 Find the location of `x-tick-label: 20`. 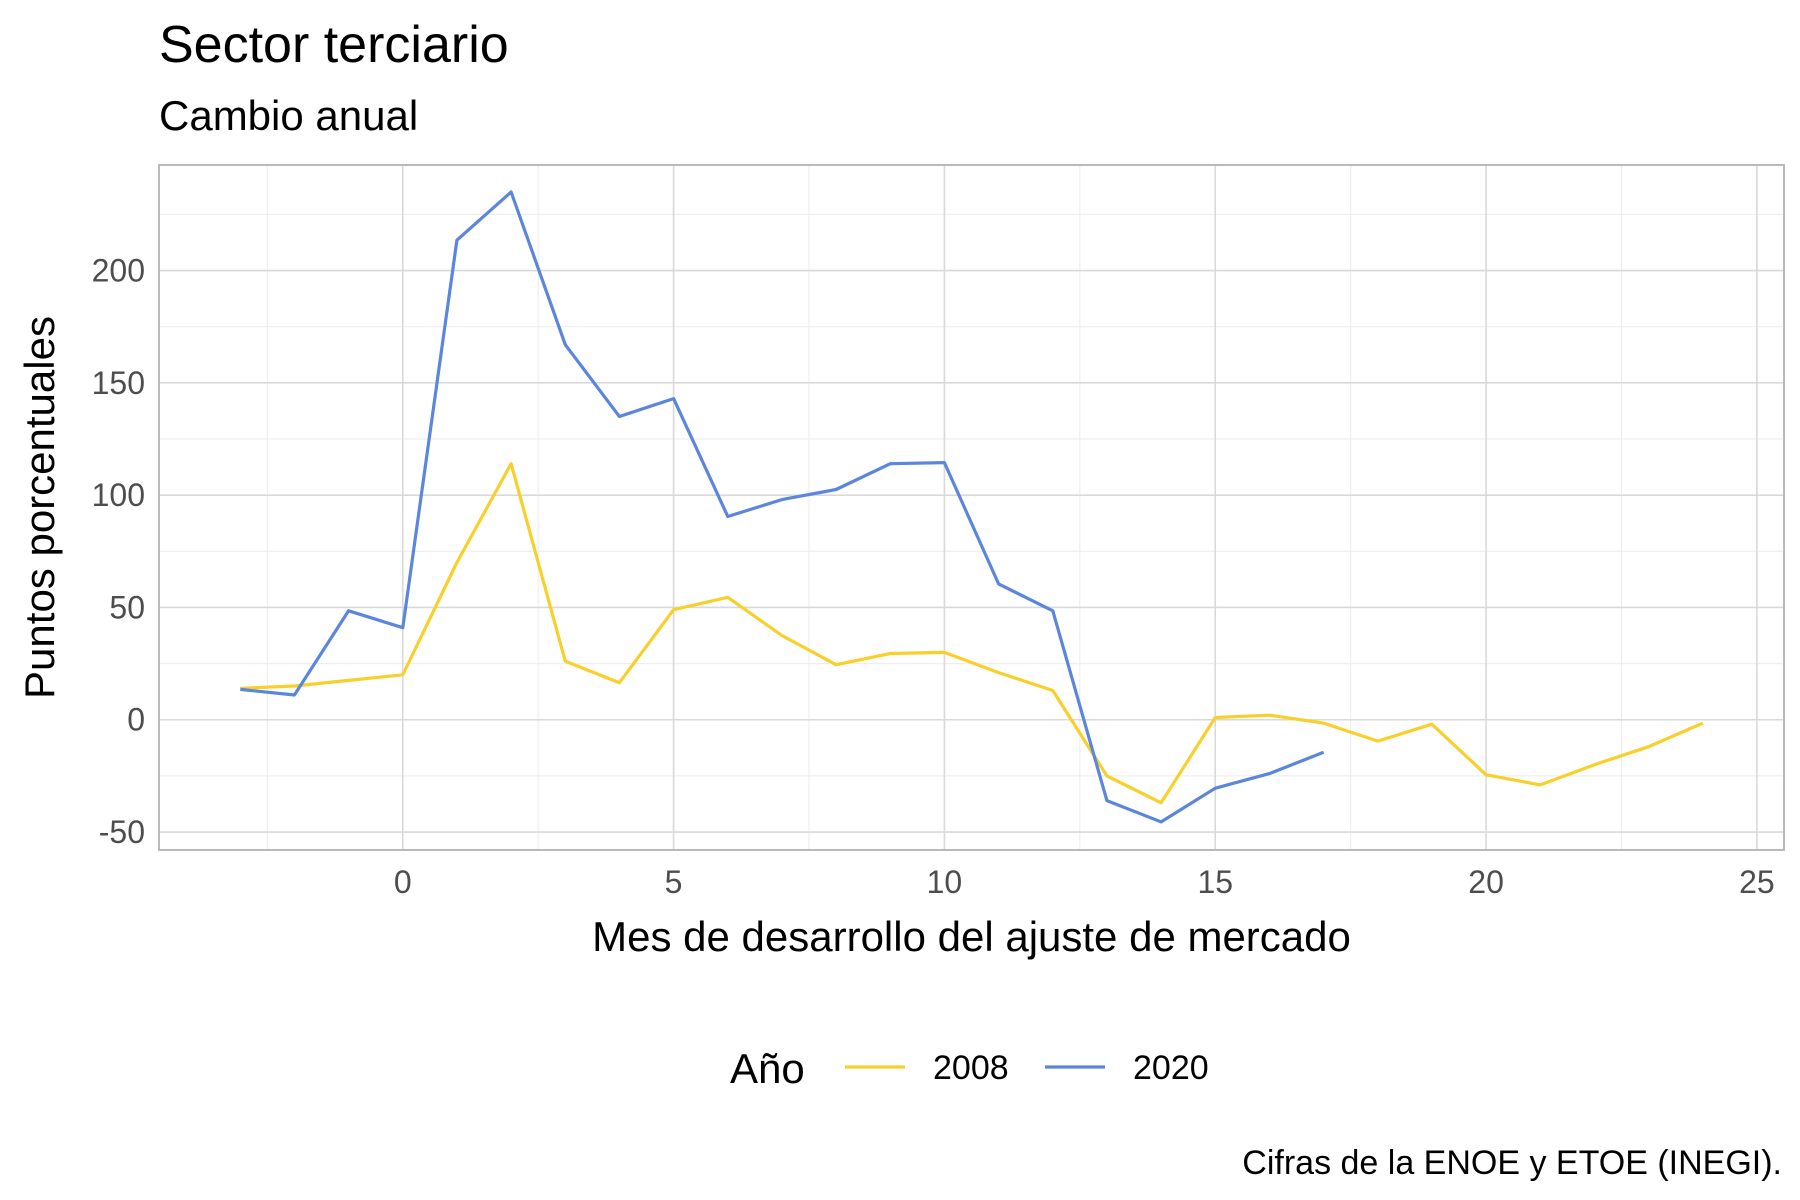

x-tick-label: 20 is located at coordinates (1486, 882).